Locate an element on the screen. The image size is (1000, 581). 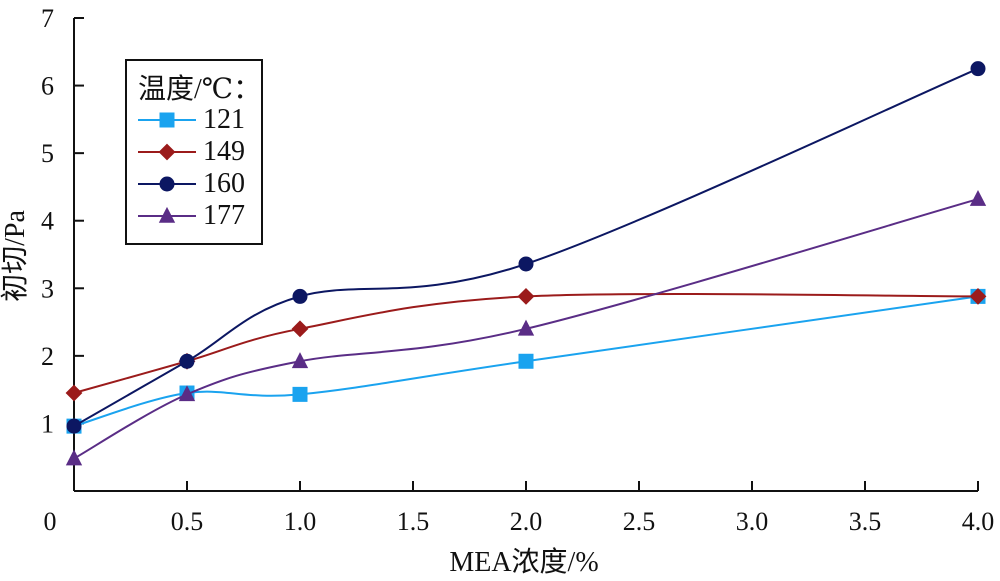
x-tick-label: 4.0 is located at coordinates (978, 521).